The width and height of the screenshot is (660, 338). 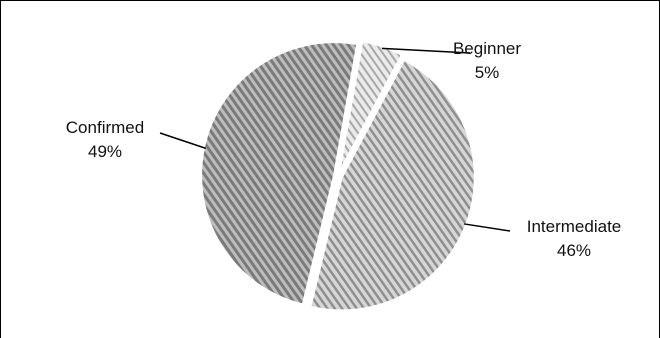 I want to click on slice-value-beginner: 5%, so click(x=487, y=72).